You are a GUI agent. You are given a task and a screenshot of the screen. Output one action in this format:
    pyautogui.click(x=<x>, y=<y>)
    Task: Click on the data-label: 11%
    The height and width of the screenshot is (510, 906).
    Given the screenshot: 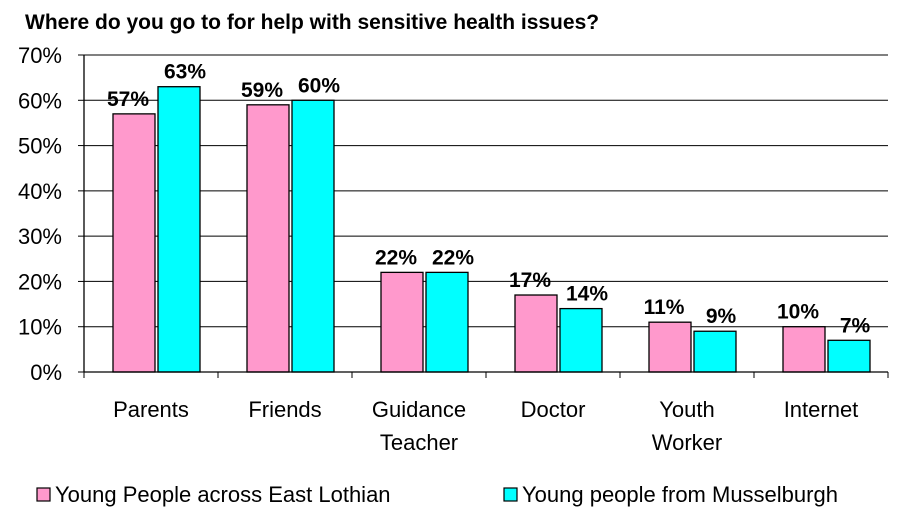 What is the action you would take?
    pyautogui.click(x=664, y=307)
    